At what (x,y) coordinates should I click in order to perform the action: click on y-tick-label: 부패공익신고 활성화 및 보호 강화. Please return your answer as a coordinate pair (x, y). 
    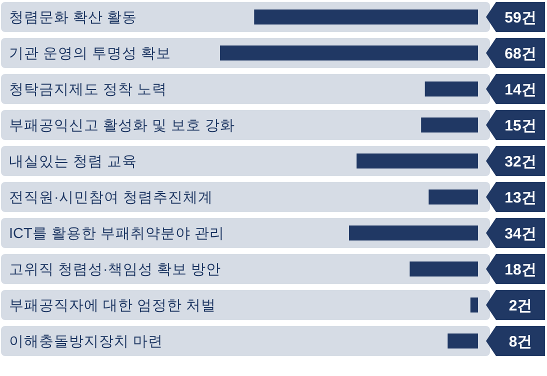
    Looking at the image, I should click on (122, 126).